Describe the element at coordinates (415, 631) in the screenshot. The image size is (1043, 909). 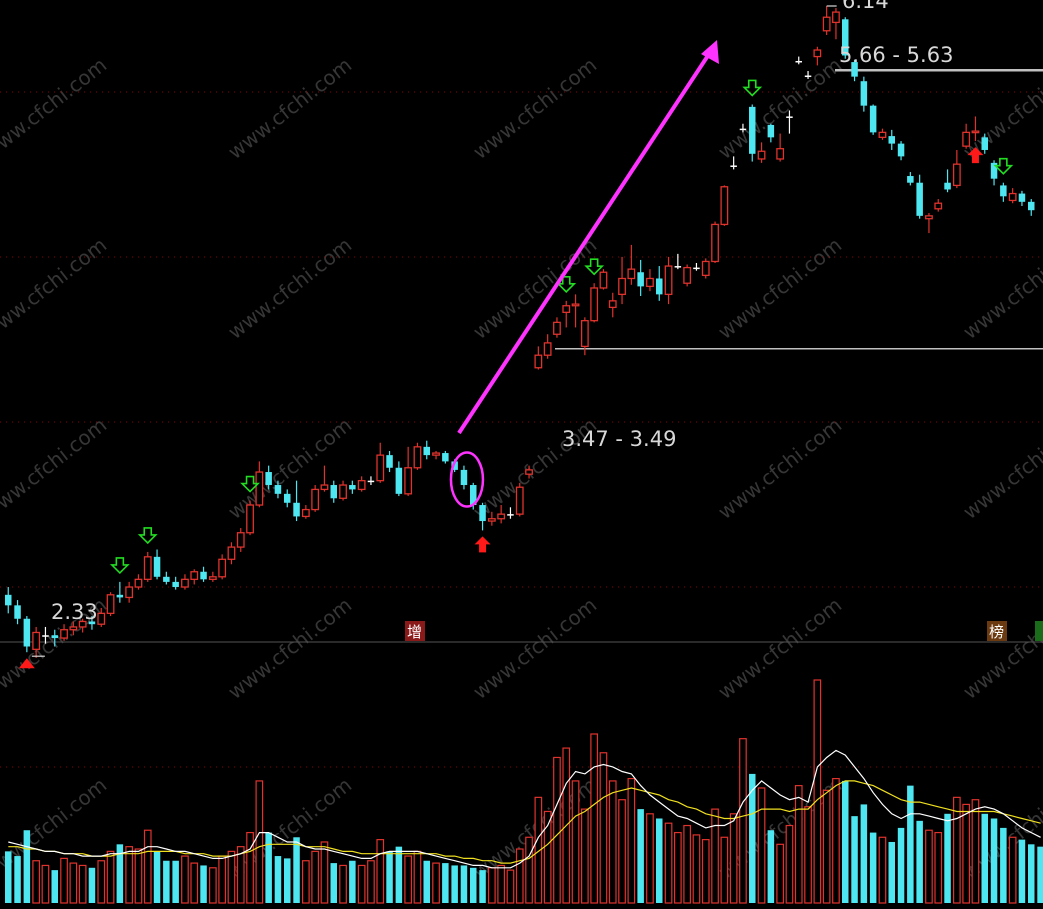
I see `tag-zeng: 增` at that location.